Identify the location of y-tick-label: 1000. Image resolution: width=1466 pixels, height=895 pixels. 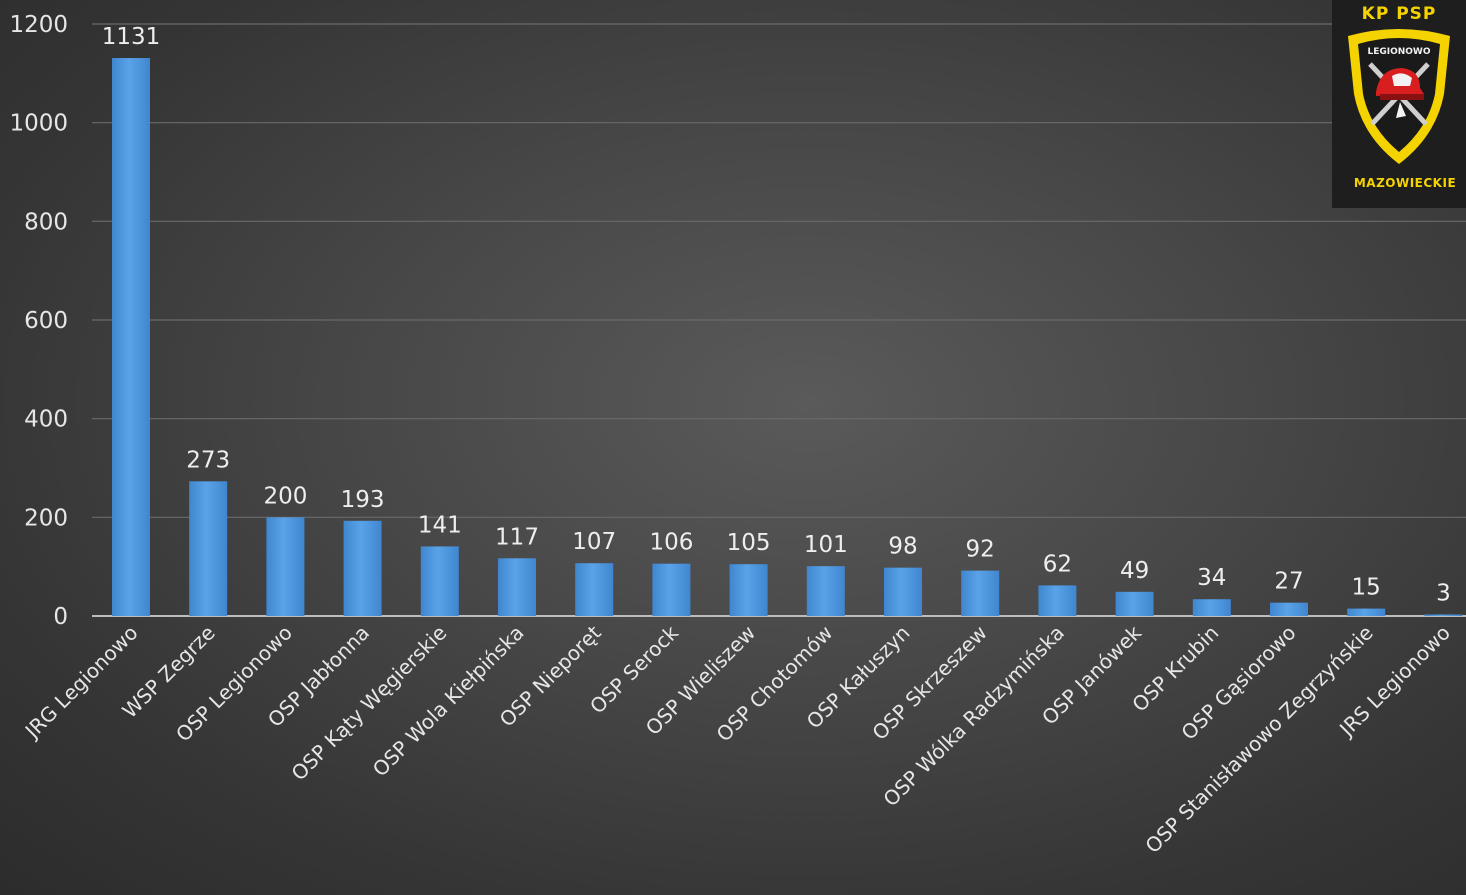
(38, 124).